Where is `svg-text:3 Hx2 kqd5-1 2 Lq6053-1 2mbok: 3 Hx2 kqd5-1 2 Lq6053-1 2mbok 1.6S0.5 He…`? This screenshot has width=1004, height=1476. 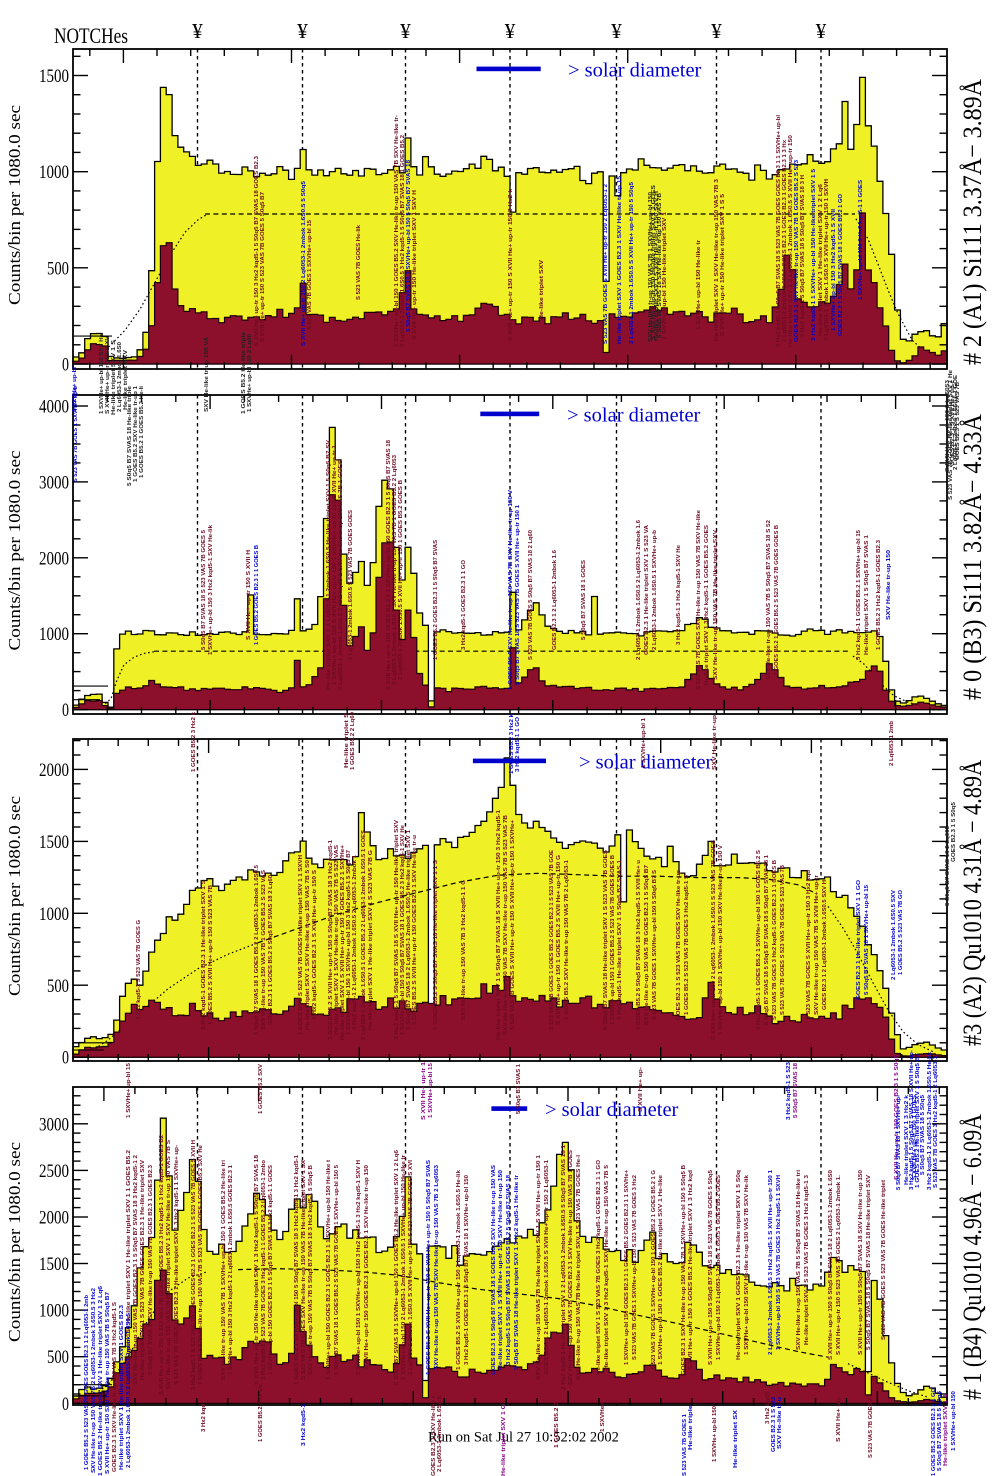
svg-text:3 Hx2 kqd5-1 2 Lq6053-1 2mbok: 3 Hx2 kqd5-1 2 Lq6053-1 2mbok 1.6S0.5 He… is located at coordinates (930, 1120).